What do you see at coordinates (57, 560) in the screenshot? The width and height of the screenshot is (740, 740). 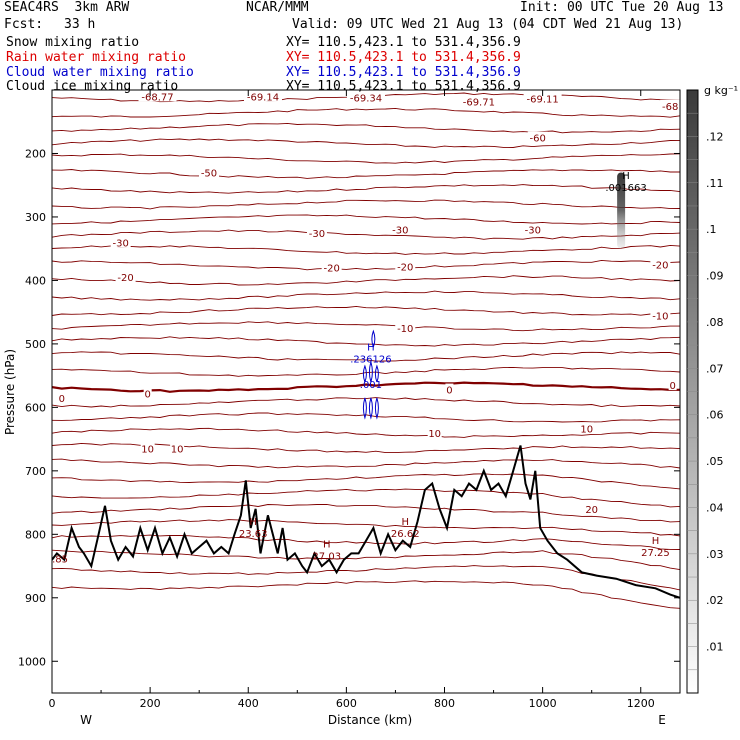 I see `extremum-value: 1.85` at bounding box center [57, 560].